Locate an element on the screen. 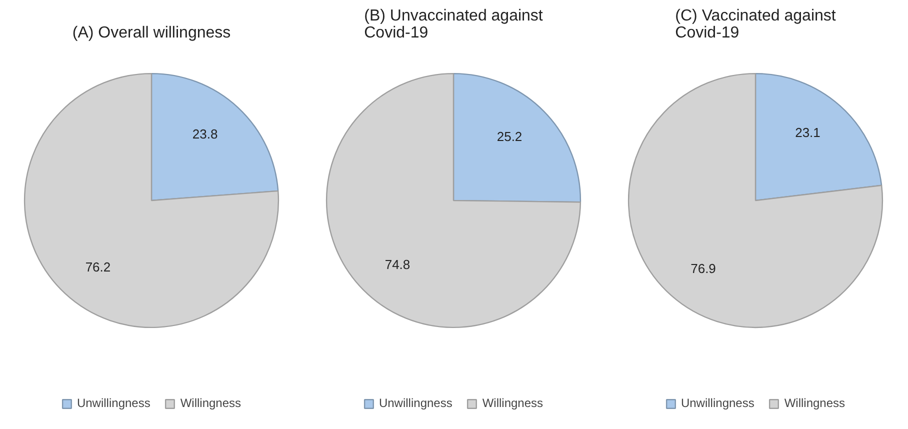 This screenshot has width=908, height=429. data-label: 23.8 is located at coordinates (205, 134).